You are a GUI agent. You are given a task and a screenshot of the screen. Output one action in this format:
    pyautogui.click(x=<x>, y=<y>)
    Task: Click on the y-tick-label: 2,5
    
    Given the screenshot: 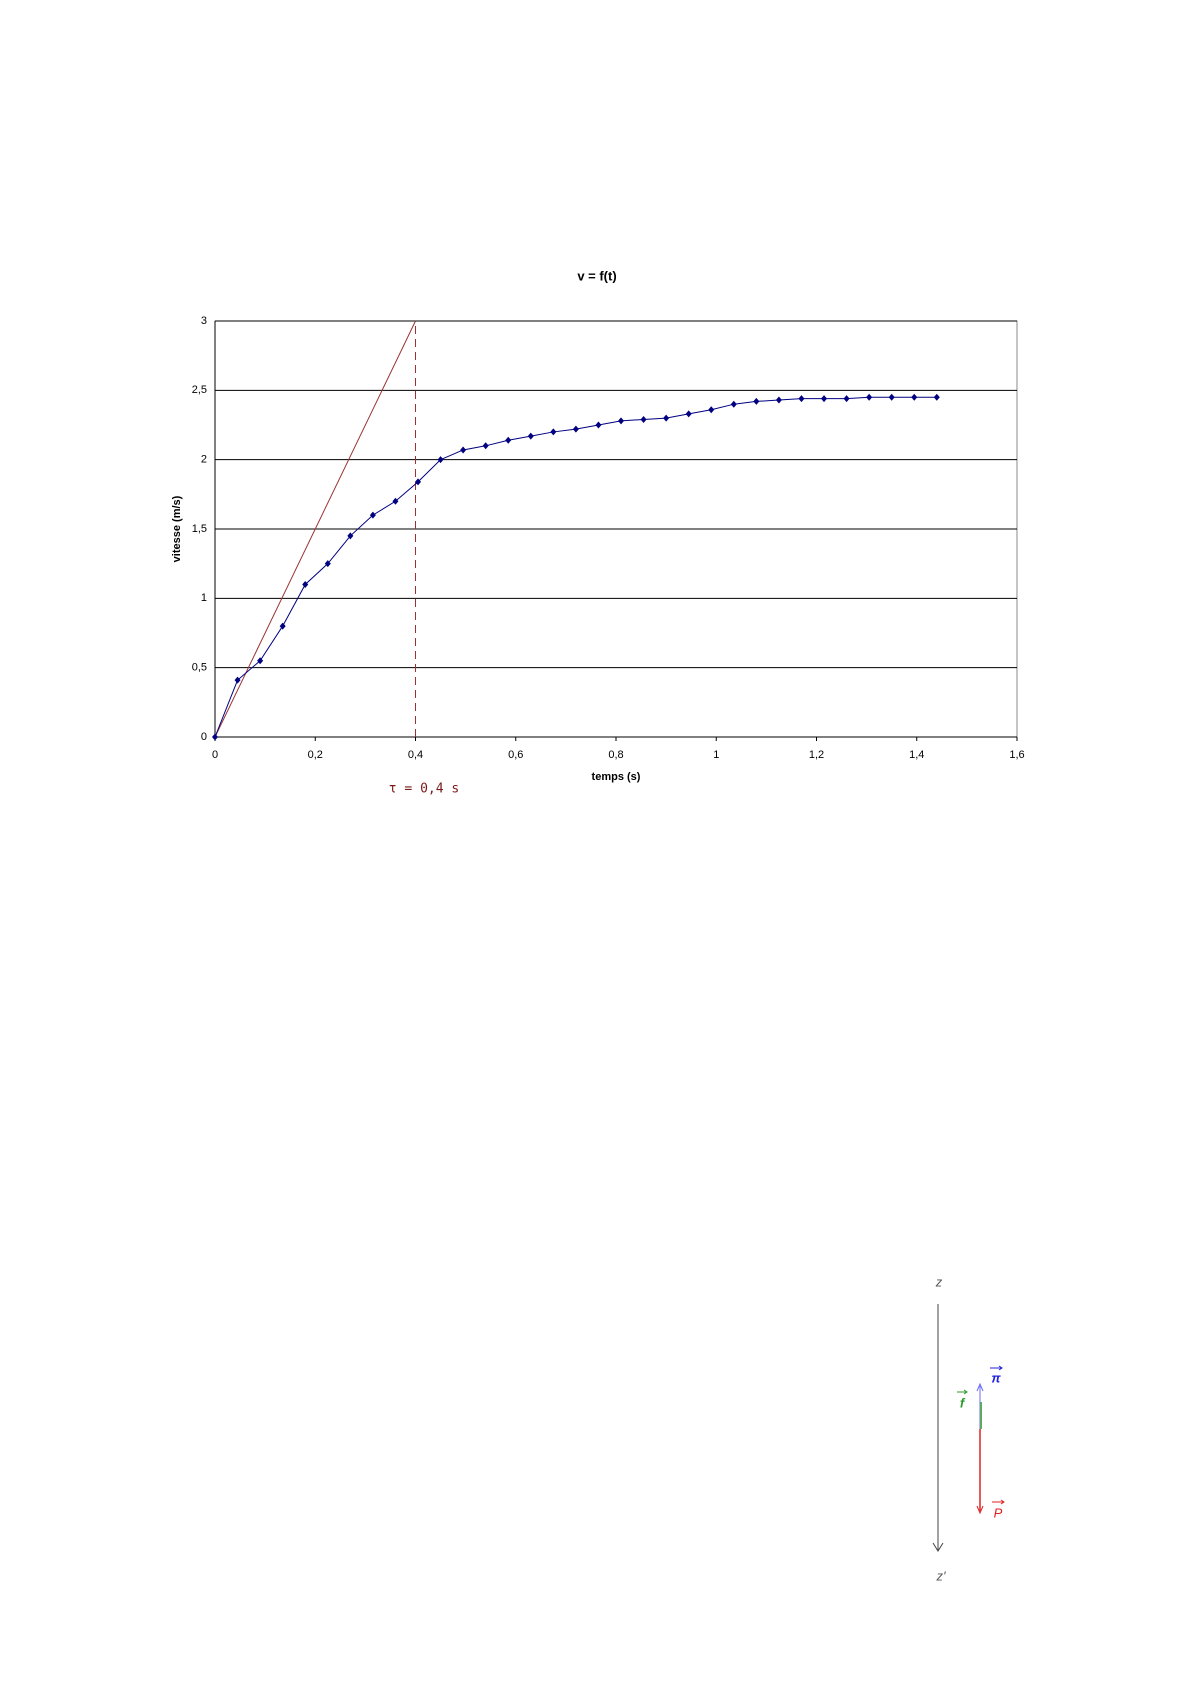 What is the action you would take?
    pyautogui.click(x=199, y=390)
    